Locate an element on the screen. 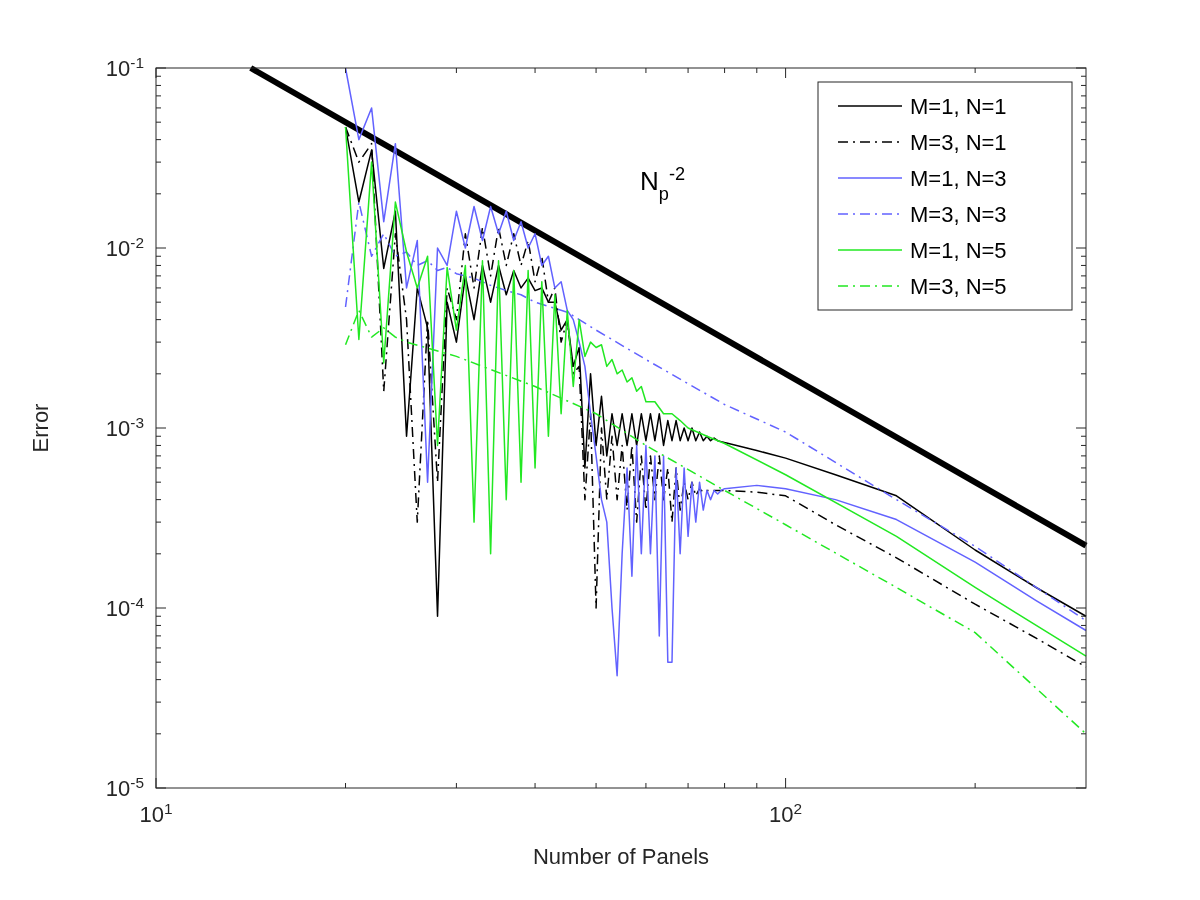 This screenshot has width=1200, height=900. legend-label: M=1, N=1 is located at coordinates (958, 106).